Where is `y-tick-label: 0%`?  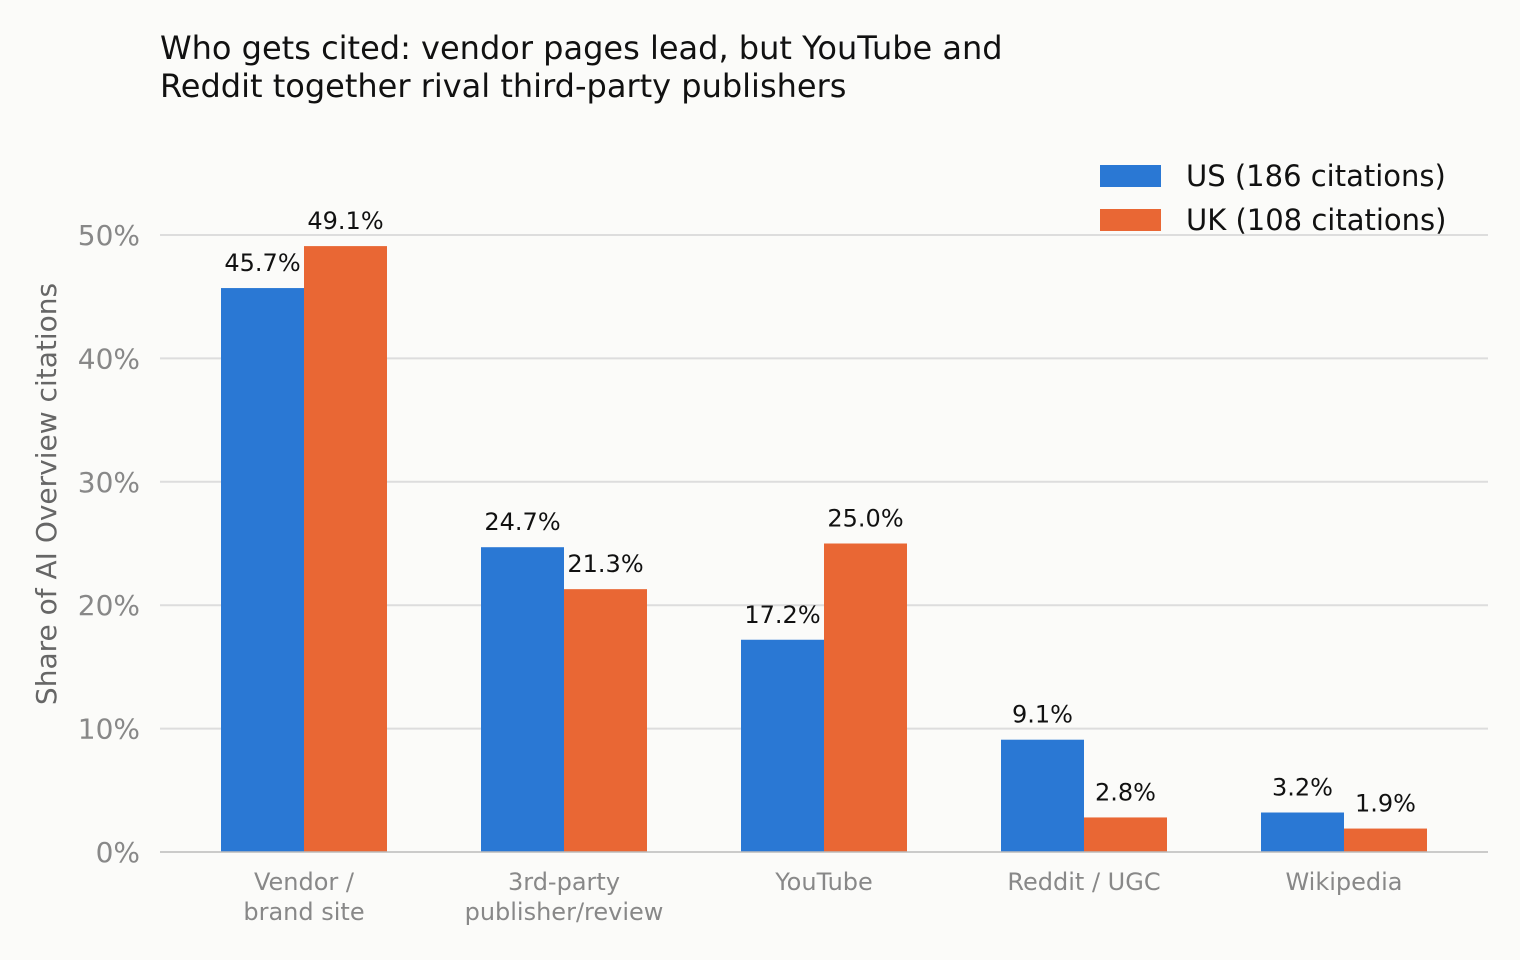 y-tick-label: 0% is located at coordinates (118, 852).